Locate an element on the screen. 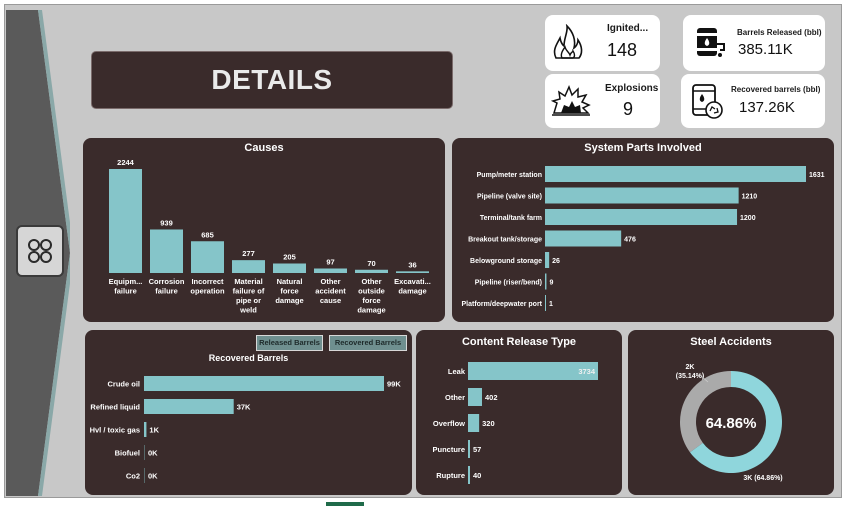 This screenshot has width=846, height=506. system-part-category-label: Belowground storage is located at coordinates (506, 261).